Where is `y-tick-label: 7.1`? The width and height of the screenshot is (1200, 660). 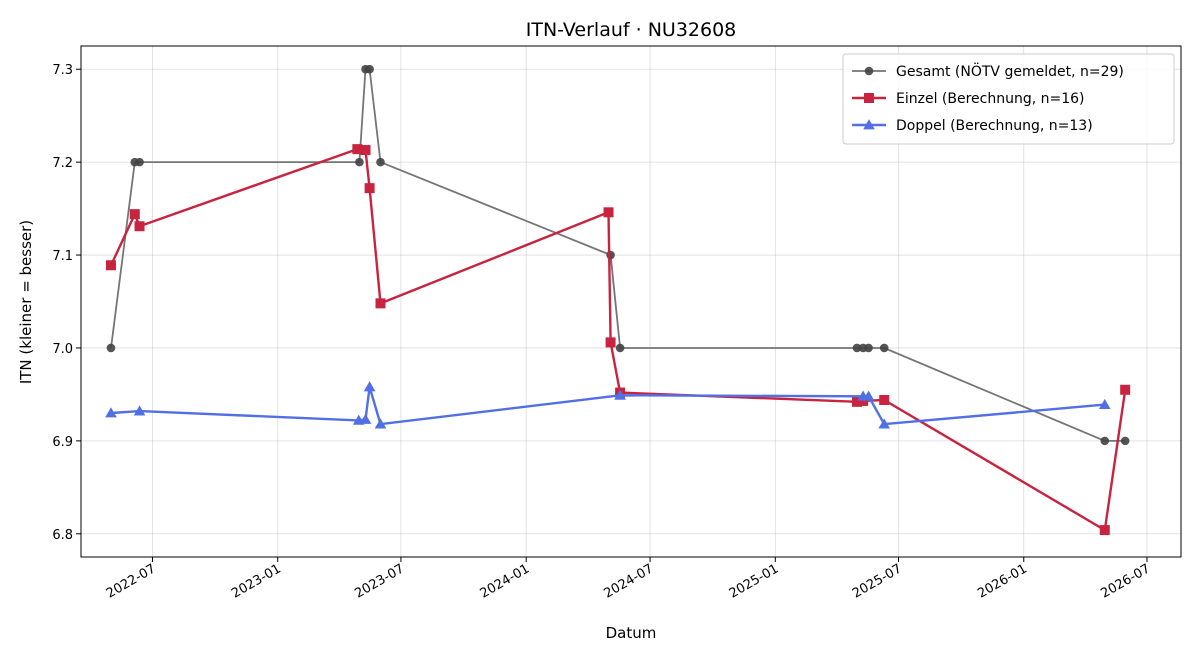 y-tick-label: 7.1 is located at coordinates (62, 256).